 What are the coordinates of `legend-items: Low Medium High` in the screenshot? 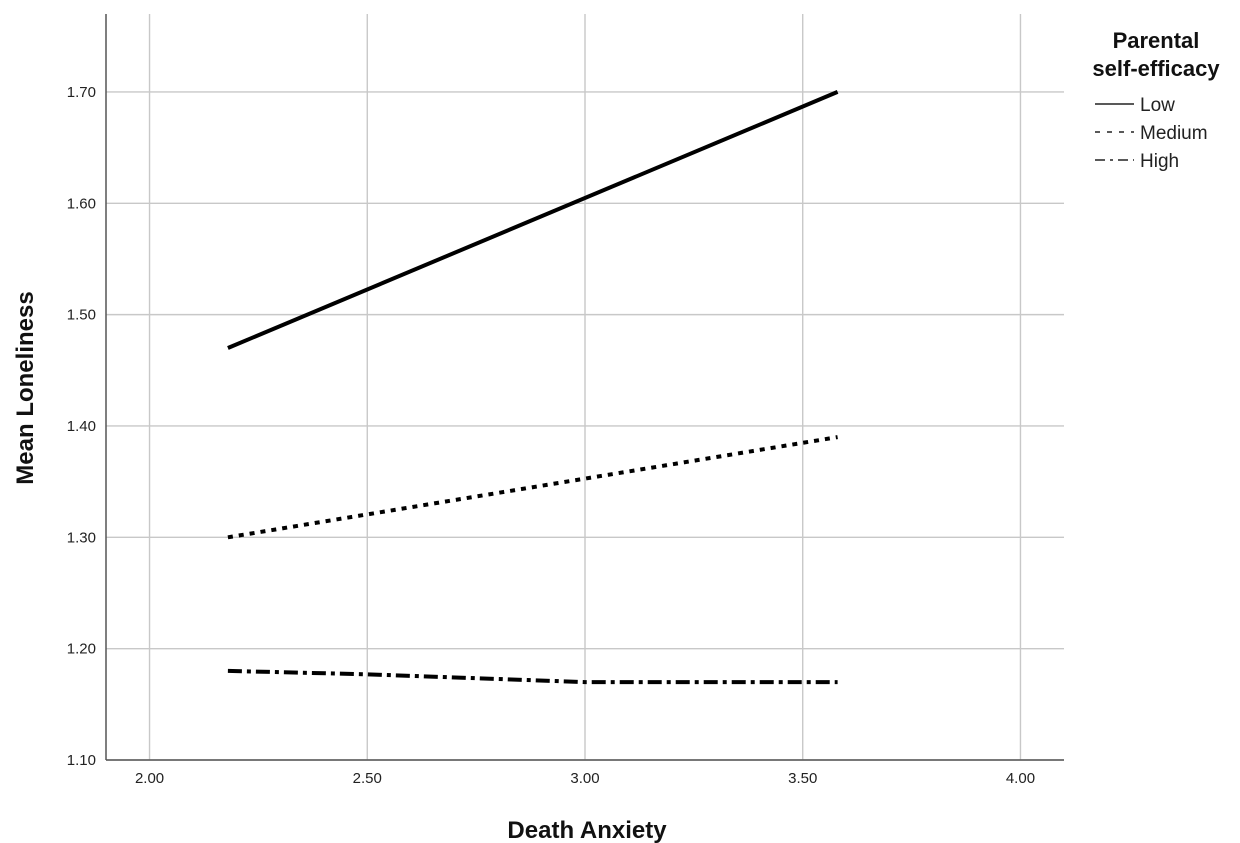 It's located at (1151, 133).